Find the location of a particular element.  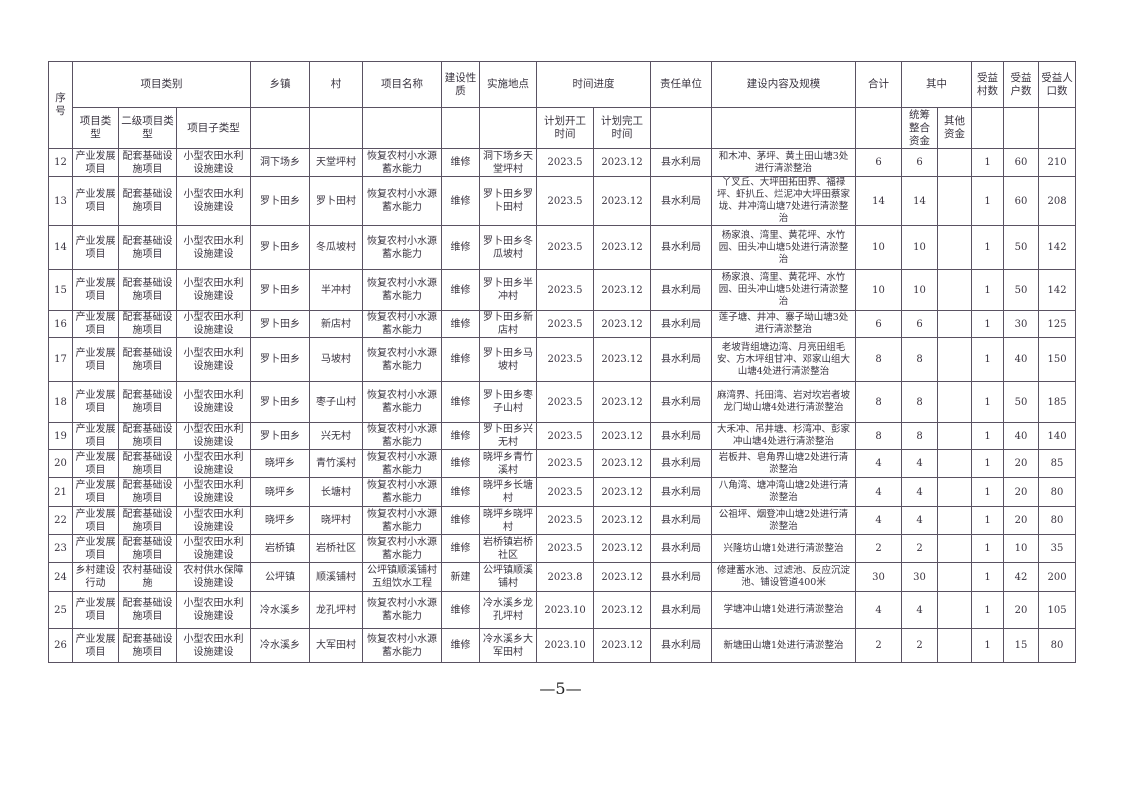

cell-total: 2 is located at coordinates (879, 645).